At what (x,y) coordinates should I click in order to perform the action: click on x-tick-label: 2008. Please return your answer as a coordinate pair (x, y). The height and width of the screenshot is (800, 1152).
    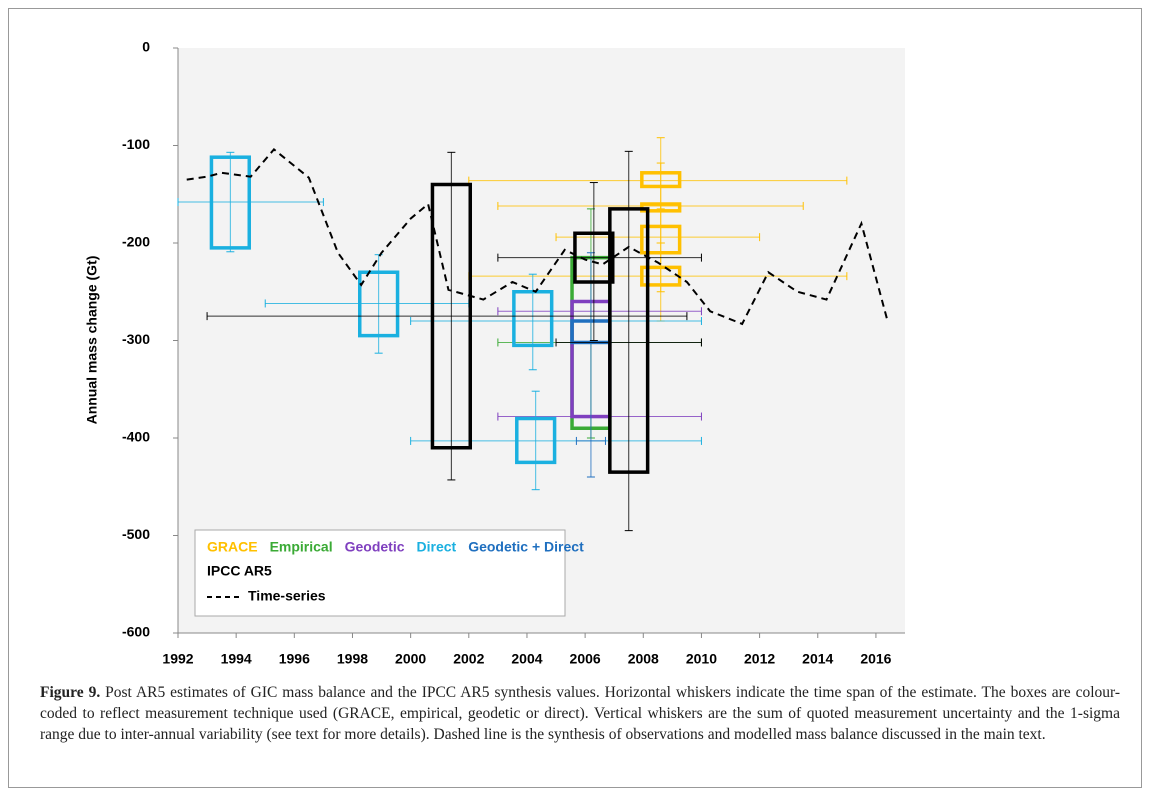
    Looking at the image, I should click on (643, 659).